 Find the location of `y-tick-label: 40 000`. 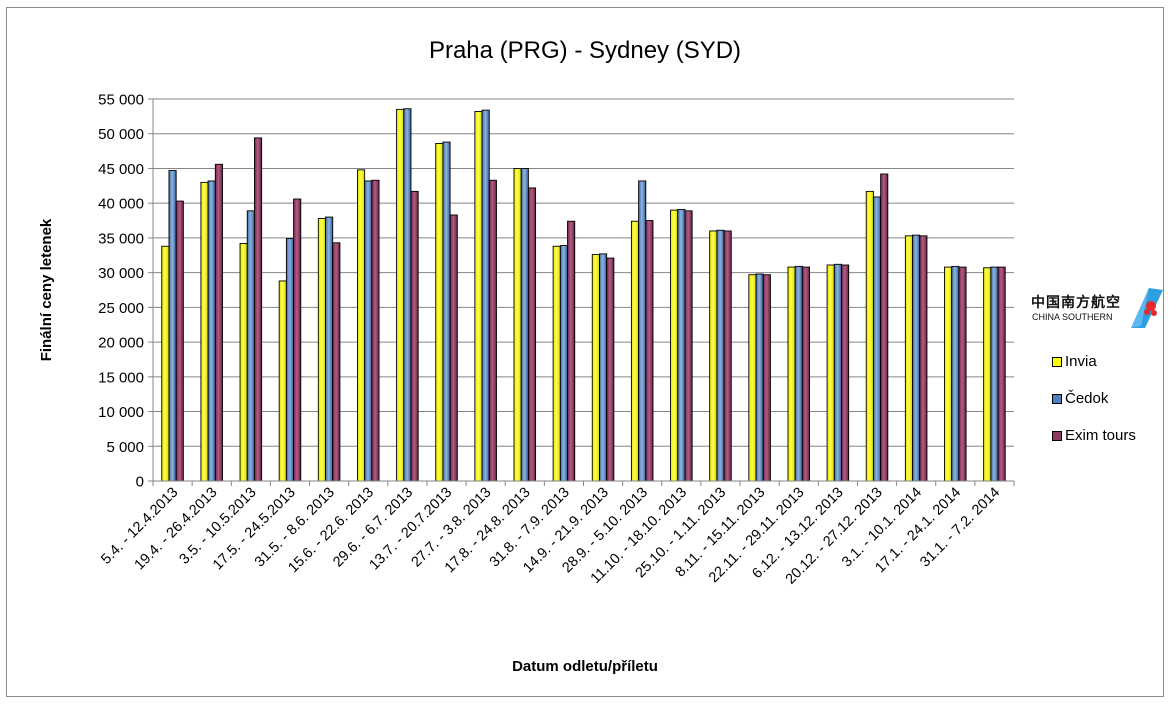

y-tick-label: 40 000 is located at coordinates (121, 204).